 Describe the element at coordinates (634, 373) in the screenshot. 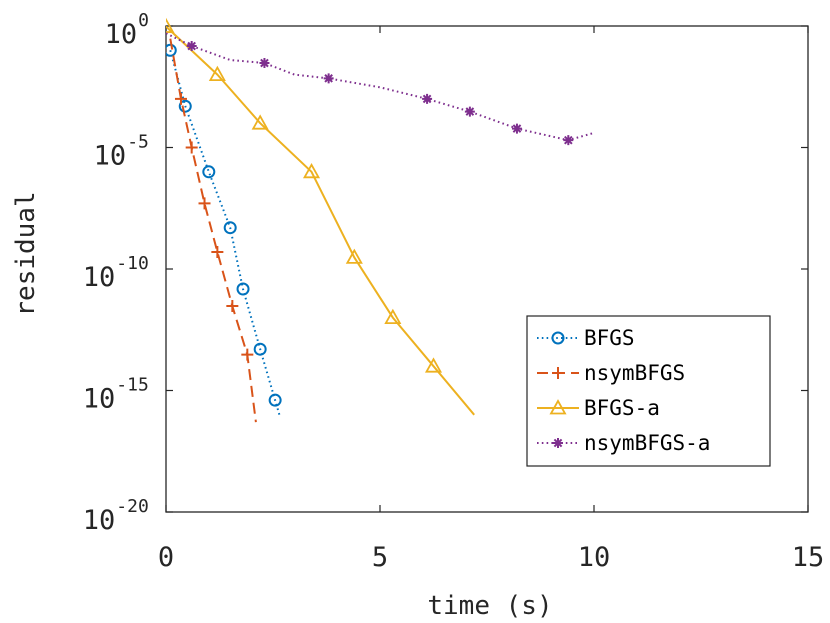

I see `legend-label: nsymBFGS` at that location.